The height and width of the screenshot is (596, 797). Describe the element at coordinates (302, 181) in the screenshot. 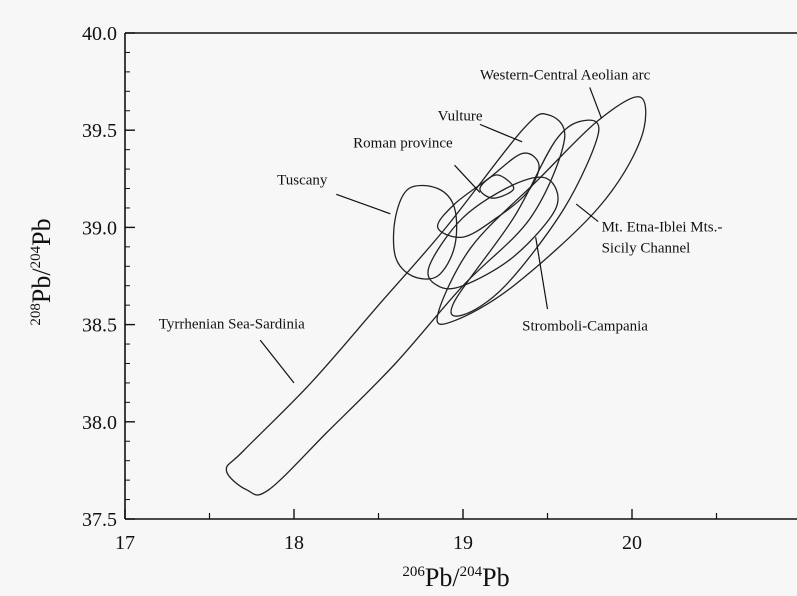

I see `region-label: Tuscany` at that location.